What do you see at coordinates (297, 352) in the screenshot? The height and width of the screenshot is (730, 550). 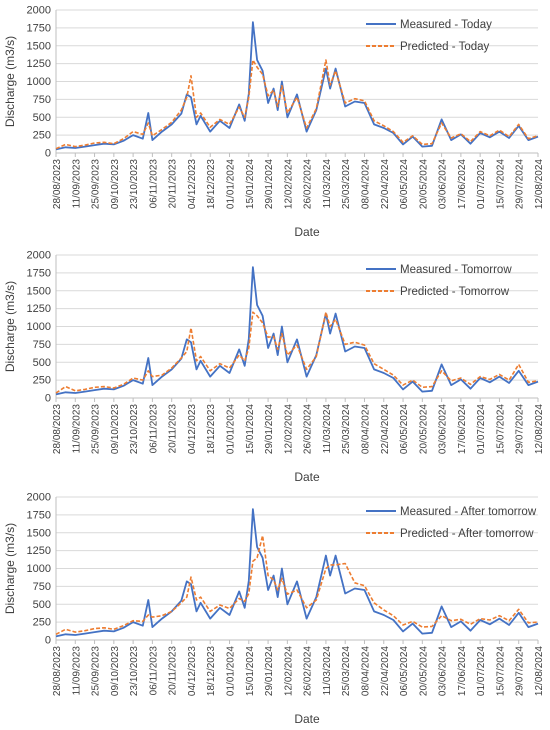 I see `series-line-predicted-tomorrow` at bounding box center [297, 352].